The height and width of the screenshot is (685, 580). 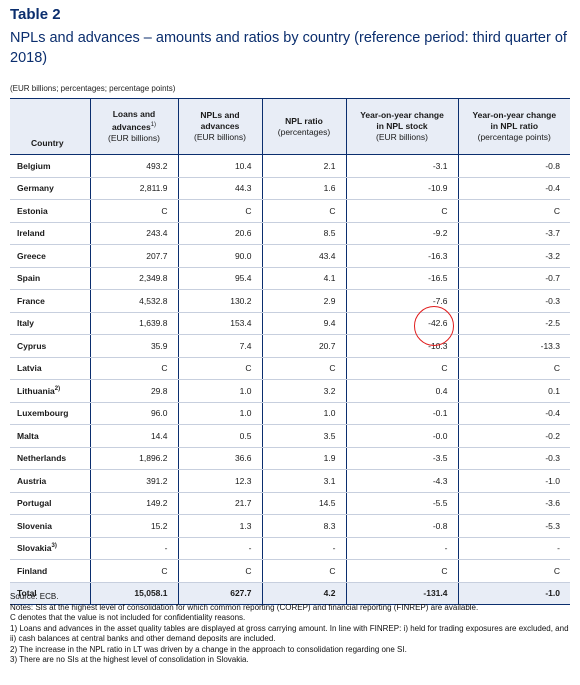 I want to click on table-row: Lithuania2) 29.8 1.0 3.2 0.4 0.1, so click(x=290, y=391).